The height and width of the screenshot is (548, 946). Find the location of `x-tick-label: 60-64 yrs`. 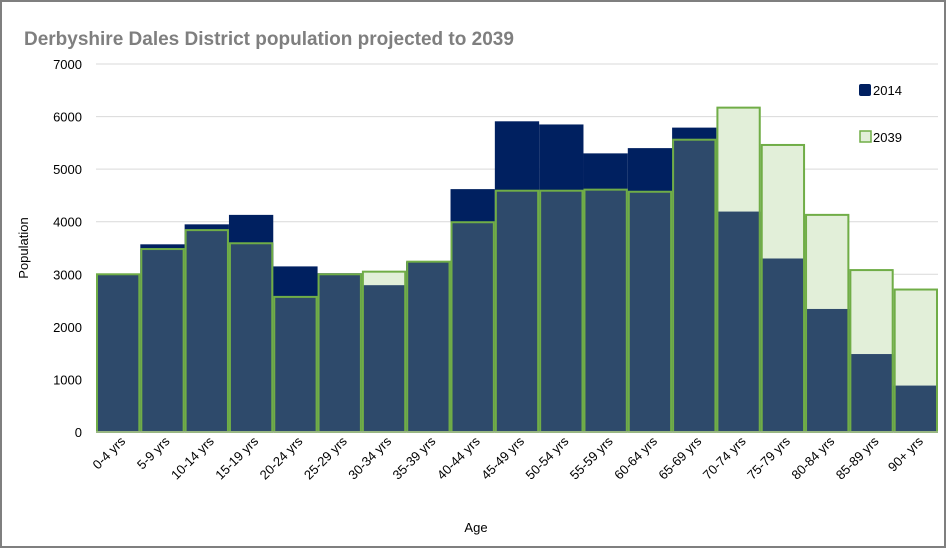

x-tick-label: 60-64 yrs is located at coordinates (635, 457).